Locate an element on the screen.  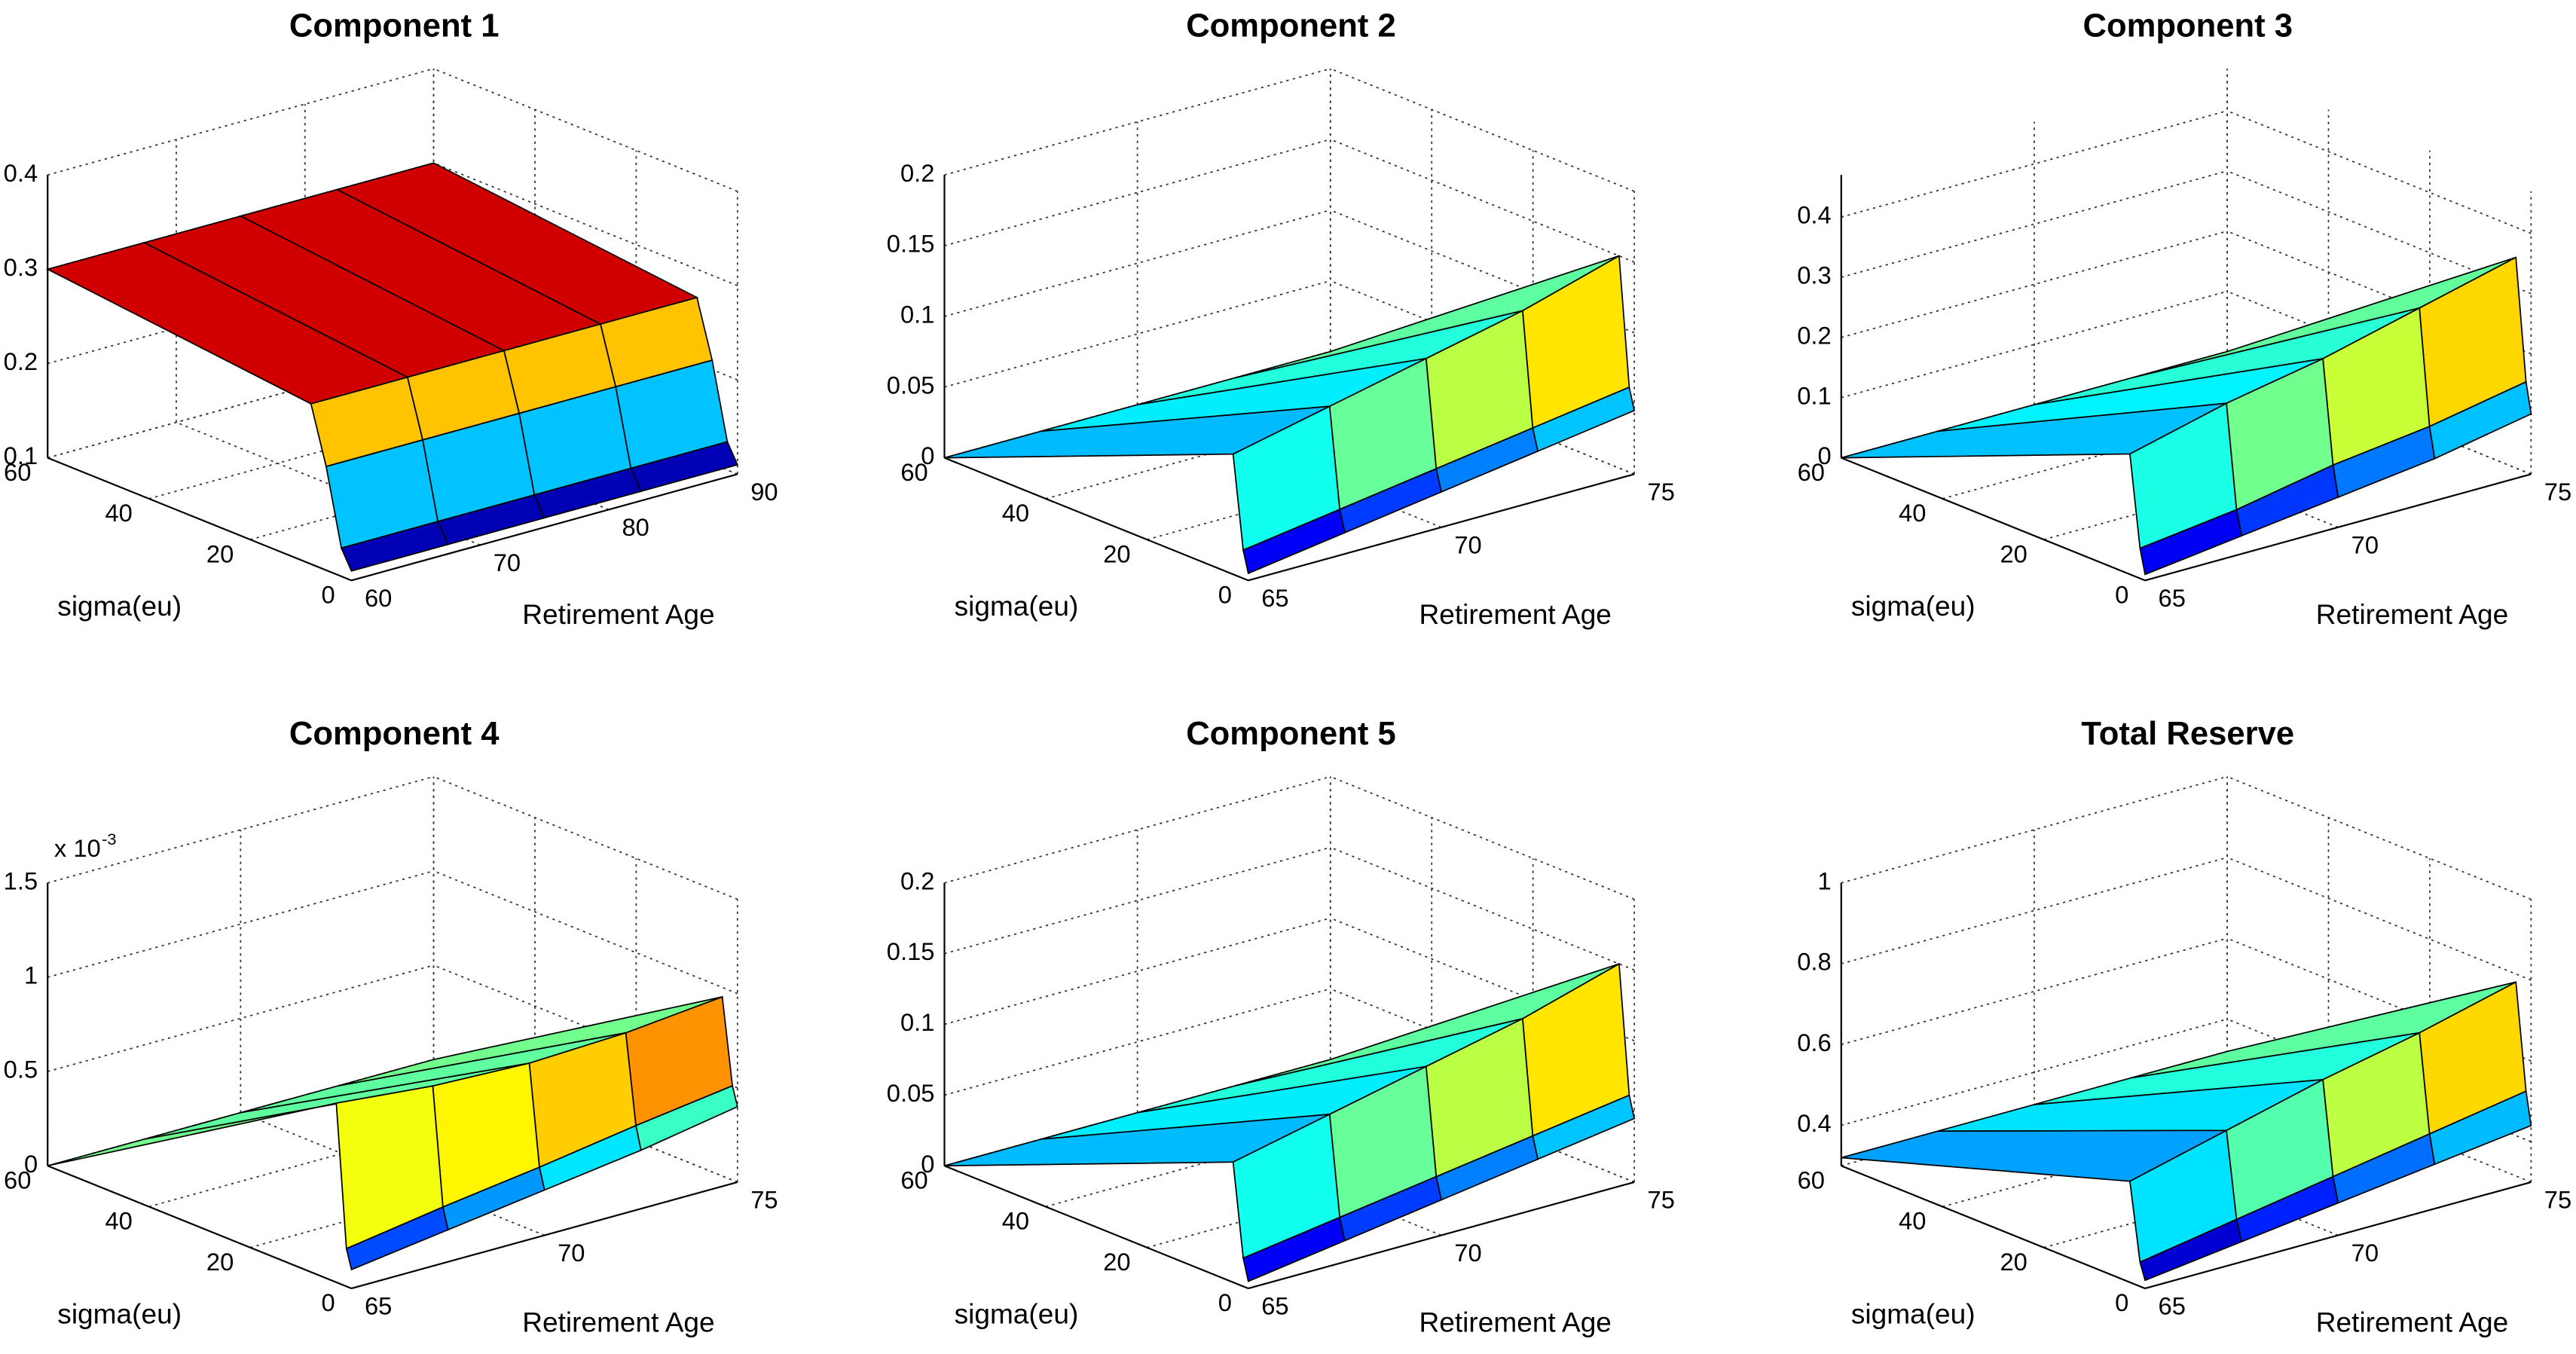
exponent: -3 is located at coordinates (109, 839).